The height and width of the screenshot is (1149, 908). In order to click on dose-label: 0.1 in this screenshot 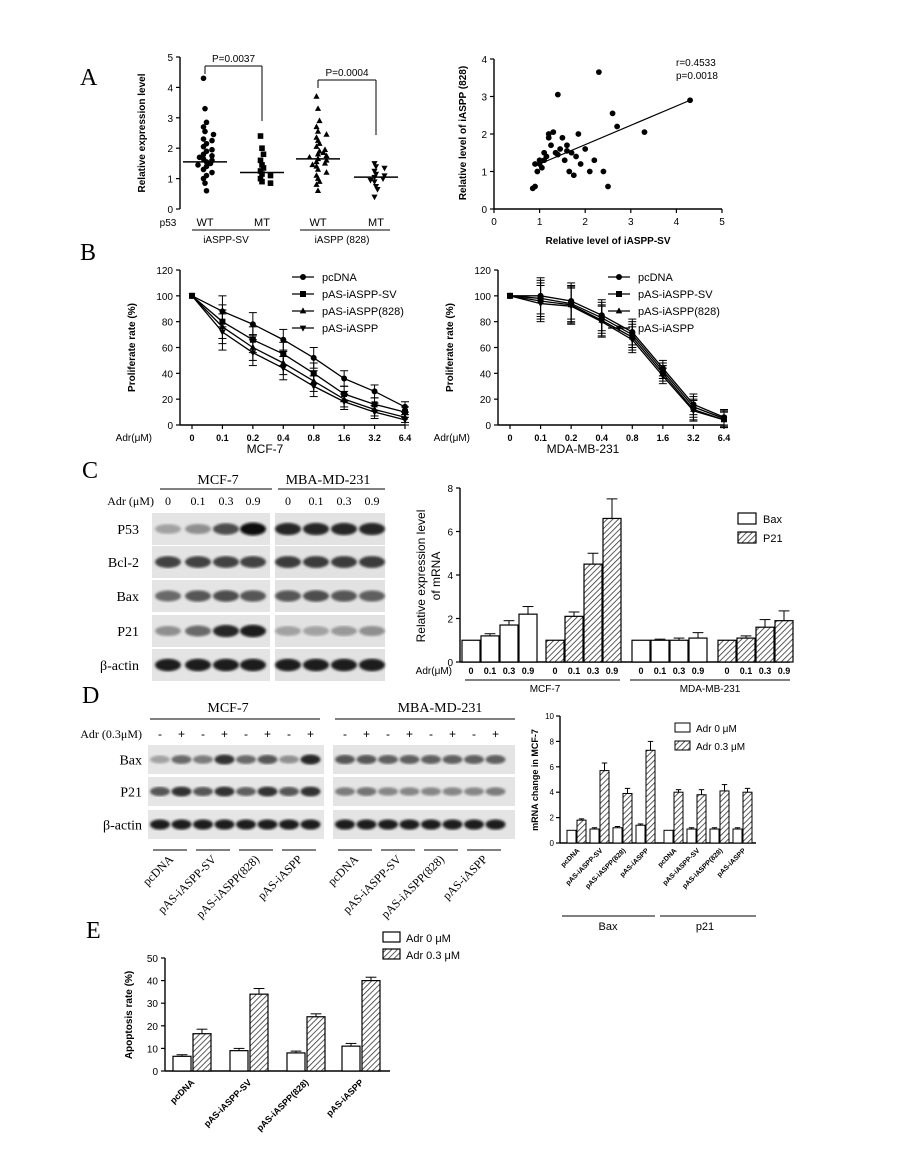, I will do `click(198, 501)`.